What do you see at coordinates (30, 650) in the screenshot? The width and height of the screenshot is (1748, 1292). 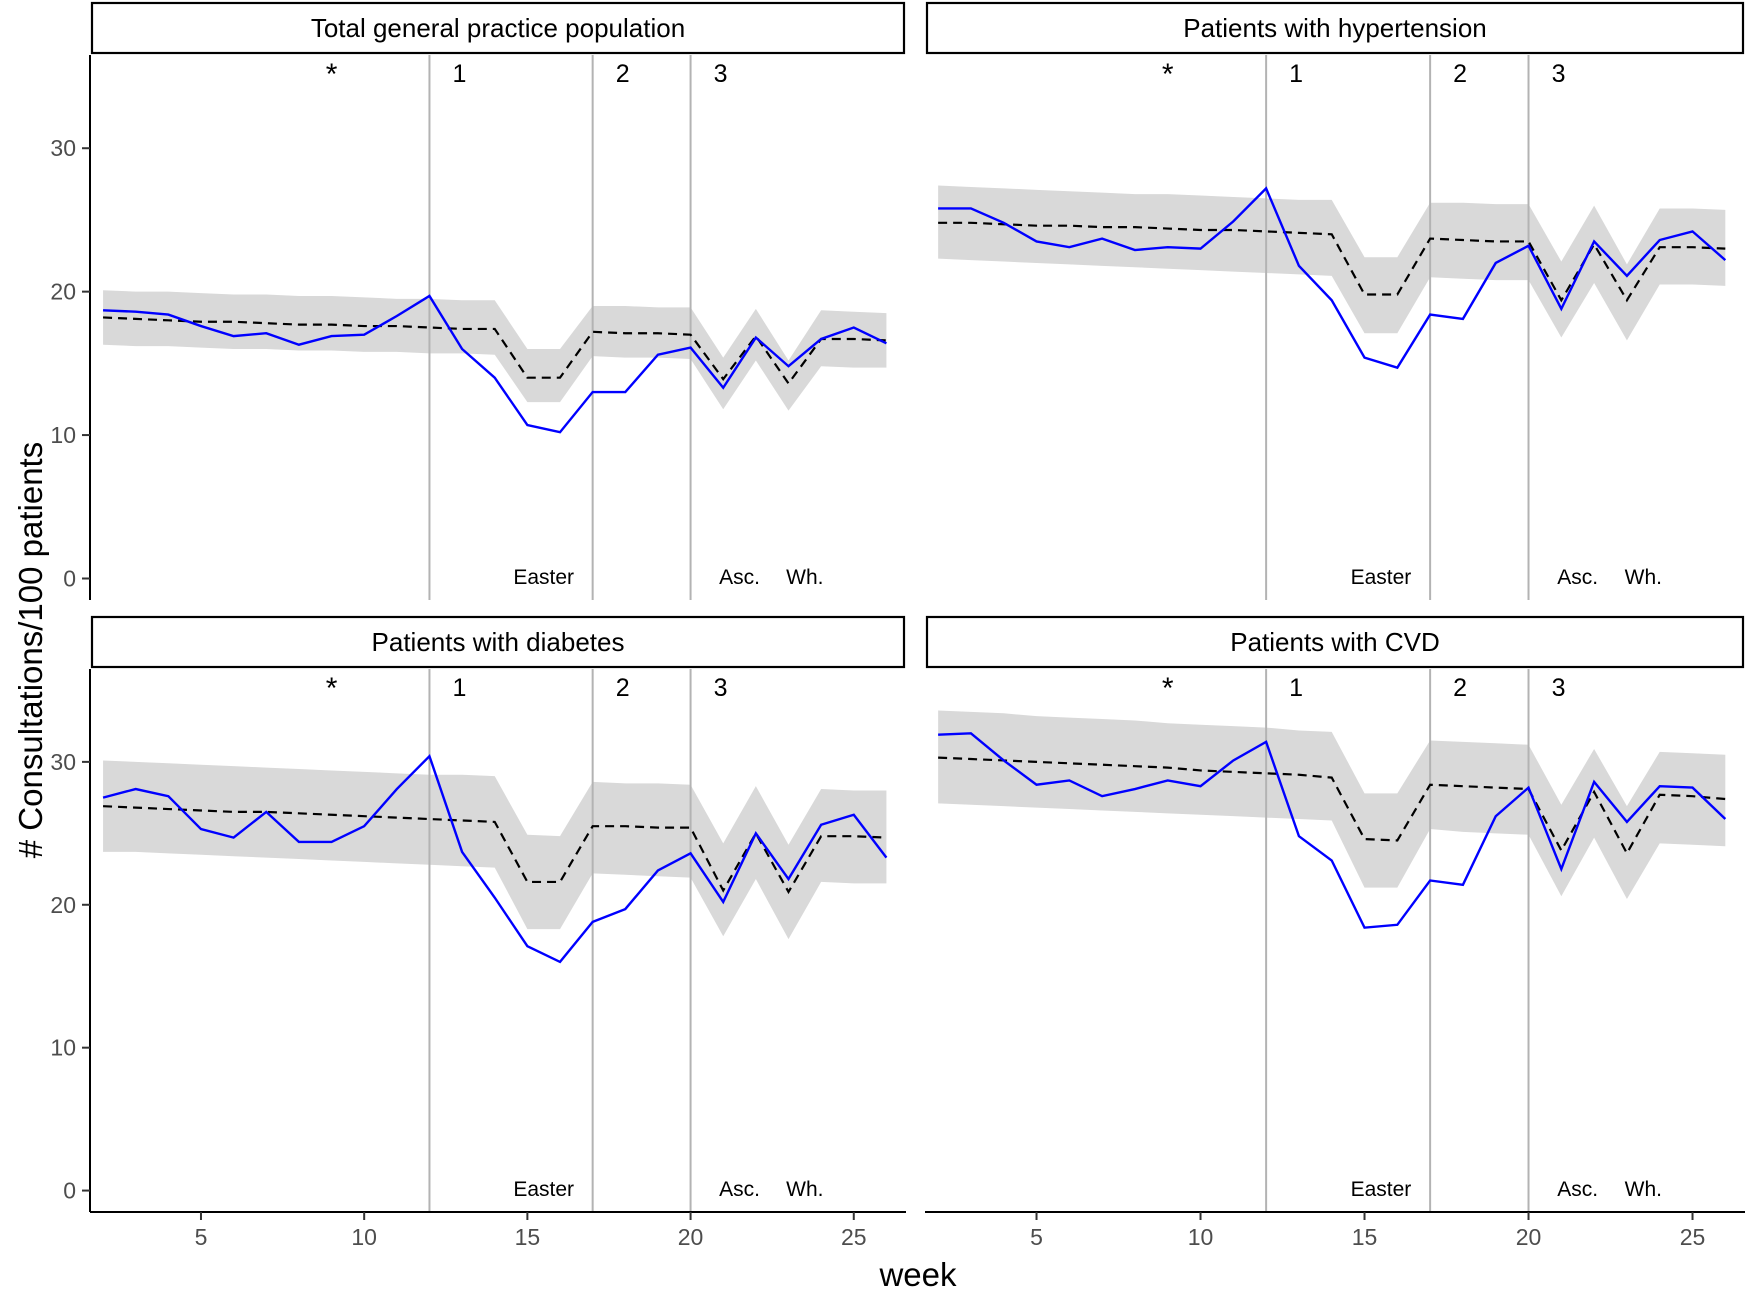 I see `y-axis-title: # Consultations/100 patients` at bounding box center [30, 650].